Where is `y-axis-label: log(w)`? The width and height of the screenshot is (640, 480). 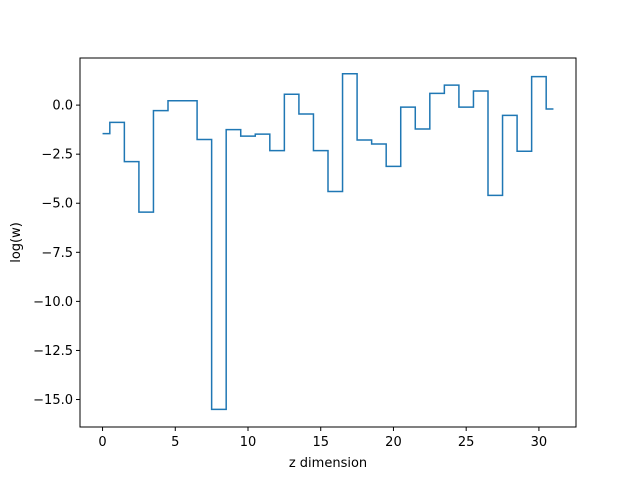 y-axis-label: log(w) is located at coordinates (16, 242).